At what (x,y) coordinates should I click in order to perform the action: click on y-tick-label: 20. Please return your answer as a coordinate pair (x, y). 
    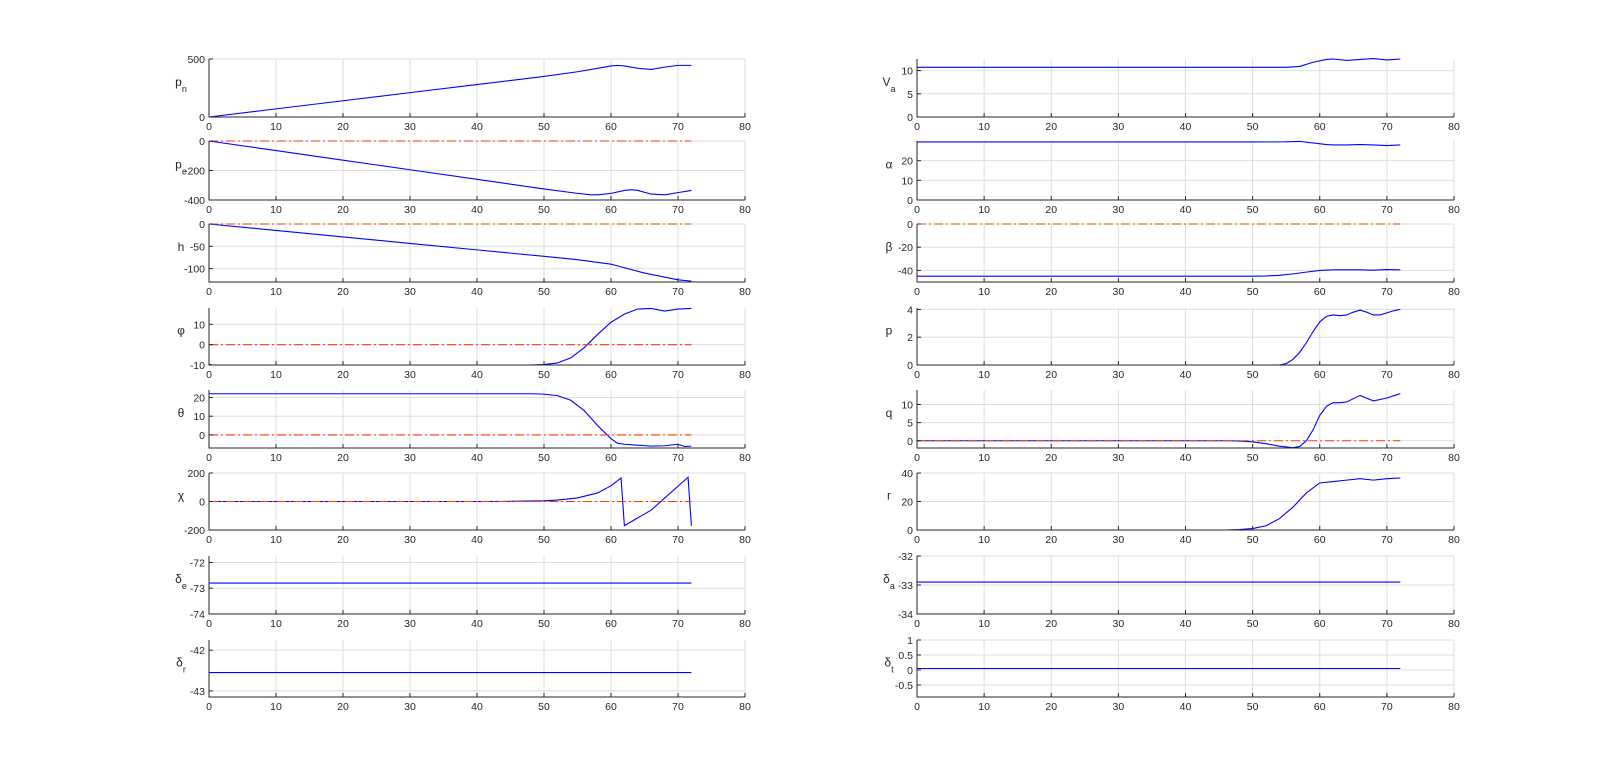
    Looking at the image, I should click on (907, 503).